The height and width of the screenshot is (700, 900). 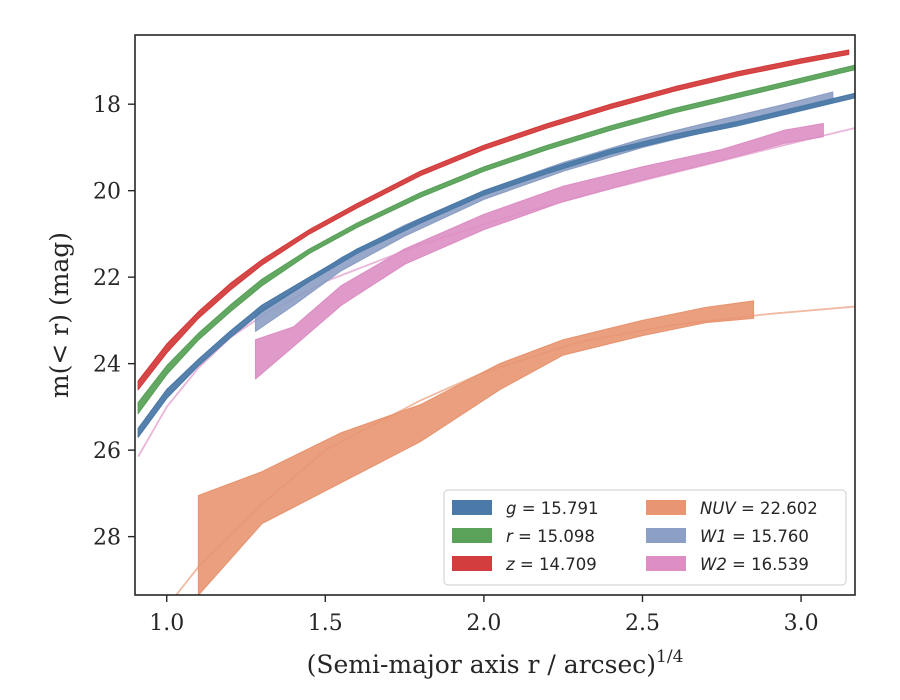 I want to click on legend-label-w1: W1 = 15.760, so click(x=754, y=536).